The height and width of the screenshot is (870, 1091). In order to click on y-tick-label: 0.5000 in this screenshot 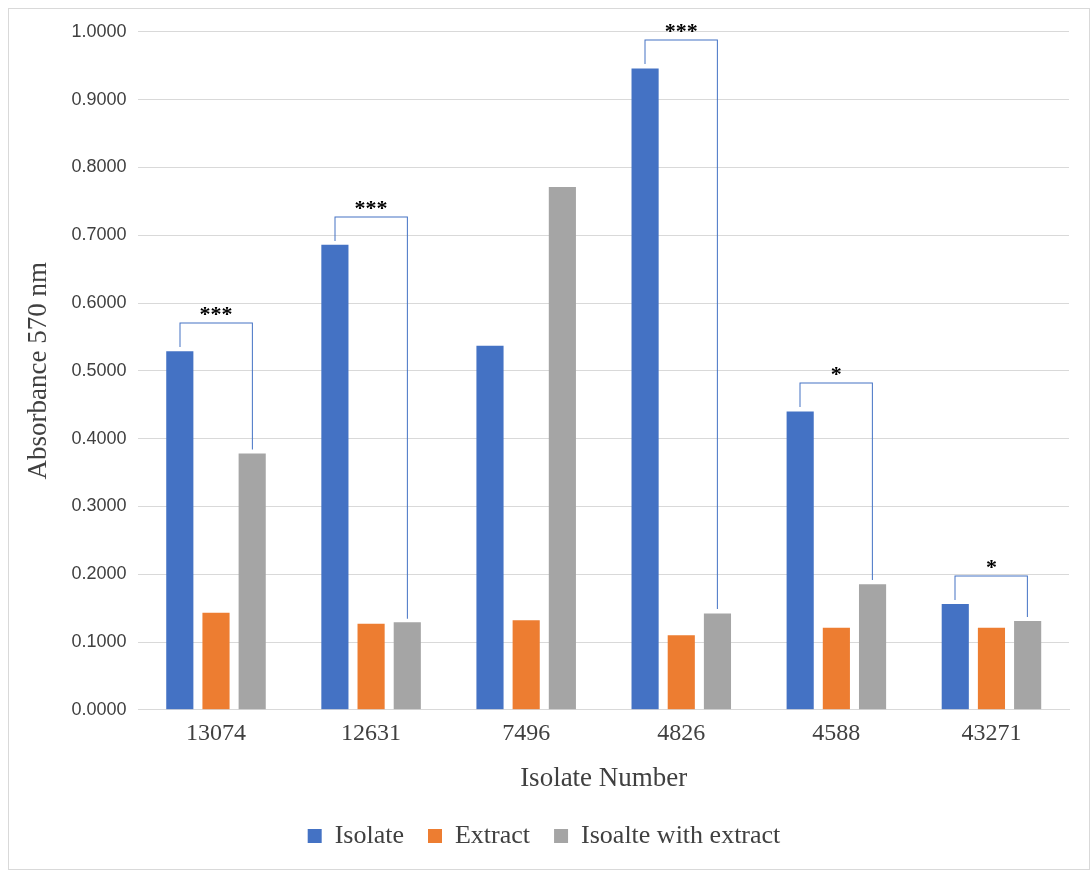, I will do `click(99, 369)`.